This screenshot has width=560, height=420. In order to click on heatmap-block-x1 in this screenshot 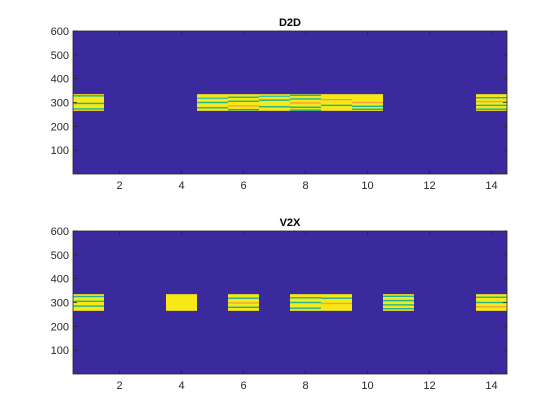, I will do `click(88, 102)`.